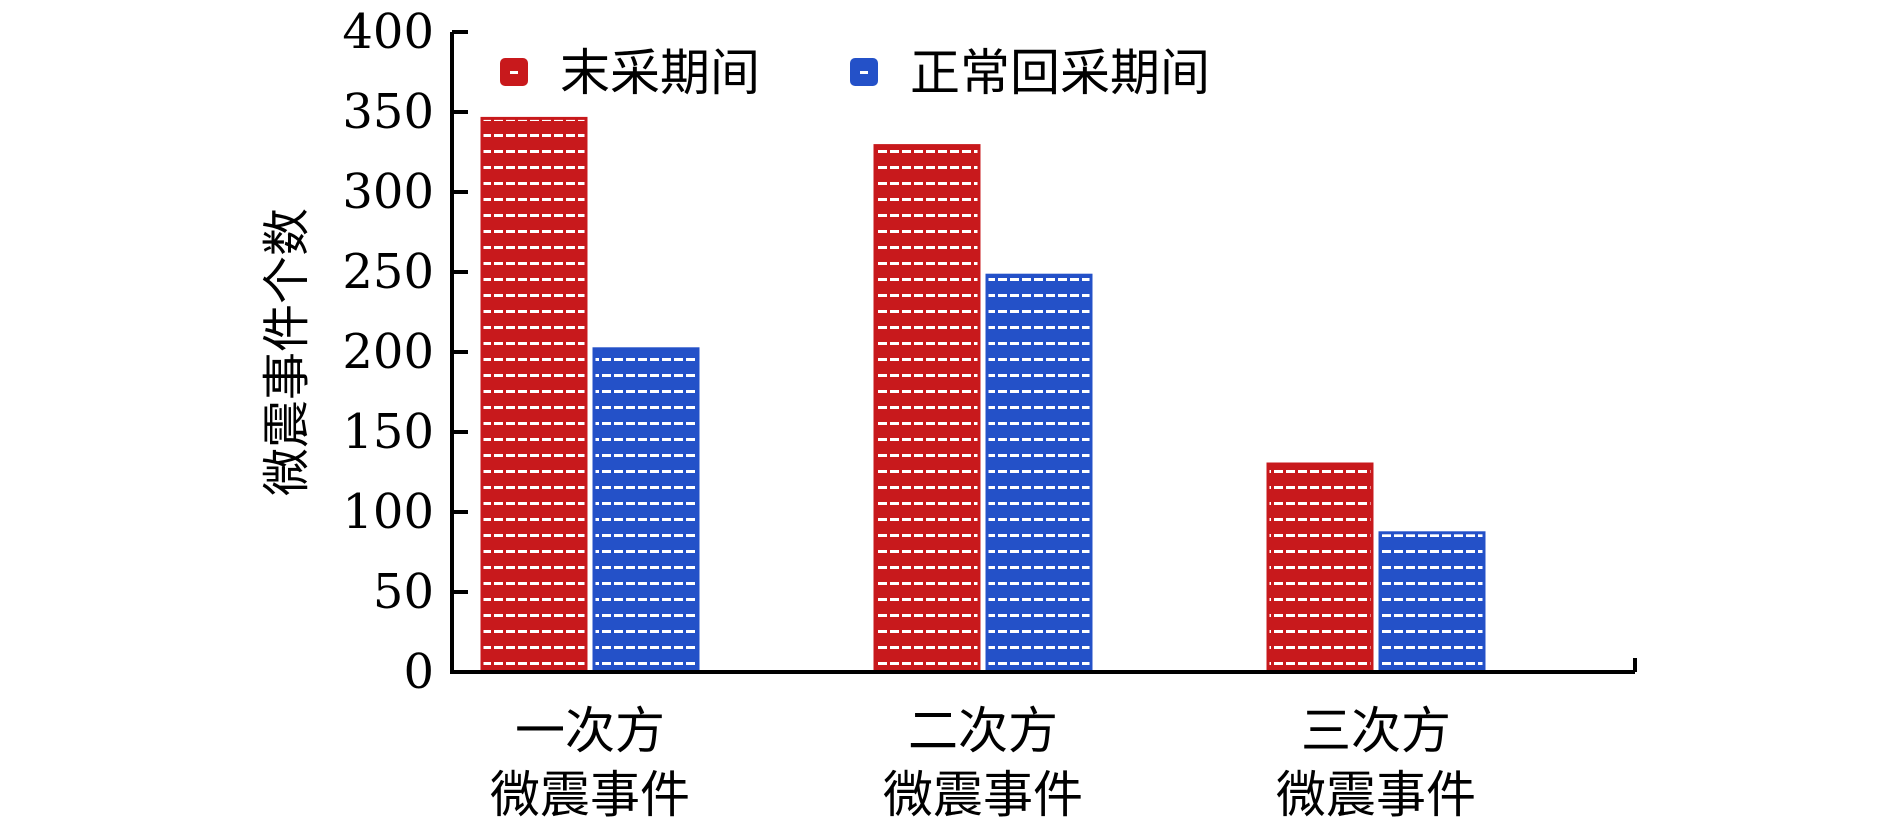 The image size is (1890, 835). What do you see at coordinates (1060, 73) in the screenshot?
I see `legend-label: 正常回采期间` at bounding box center [1060, 73].